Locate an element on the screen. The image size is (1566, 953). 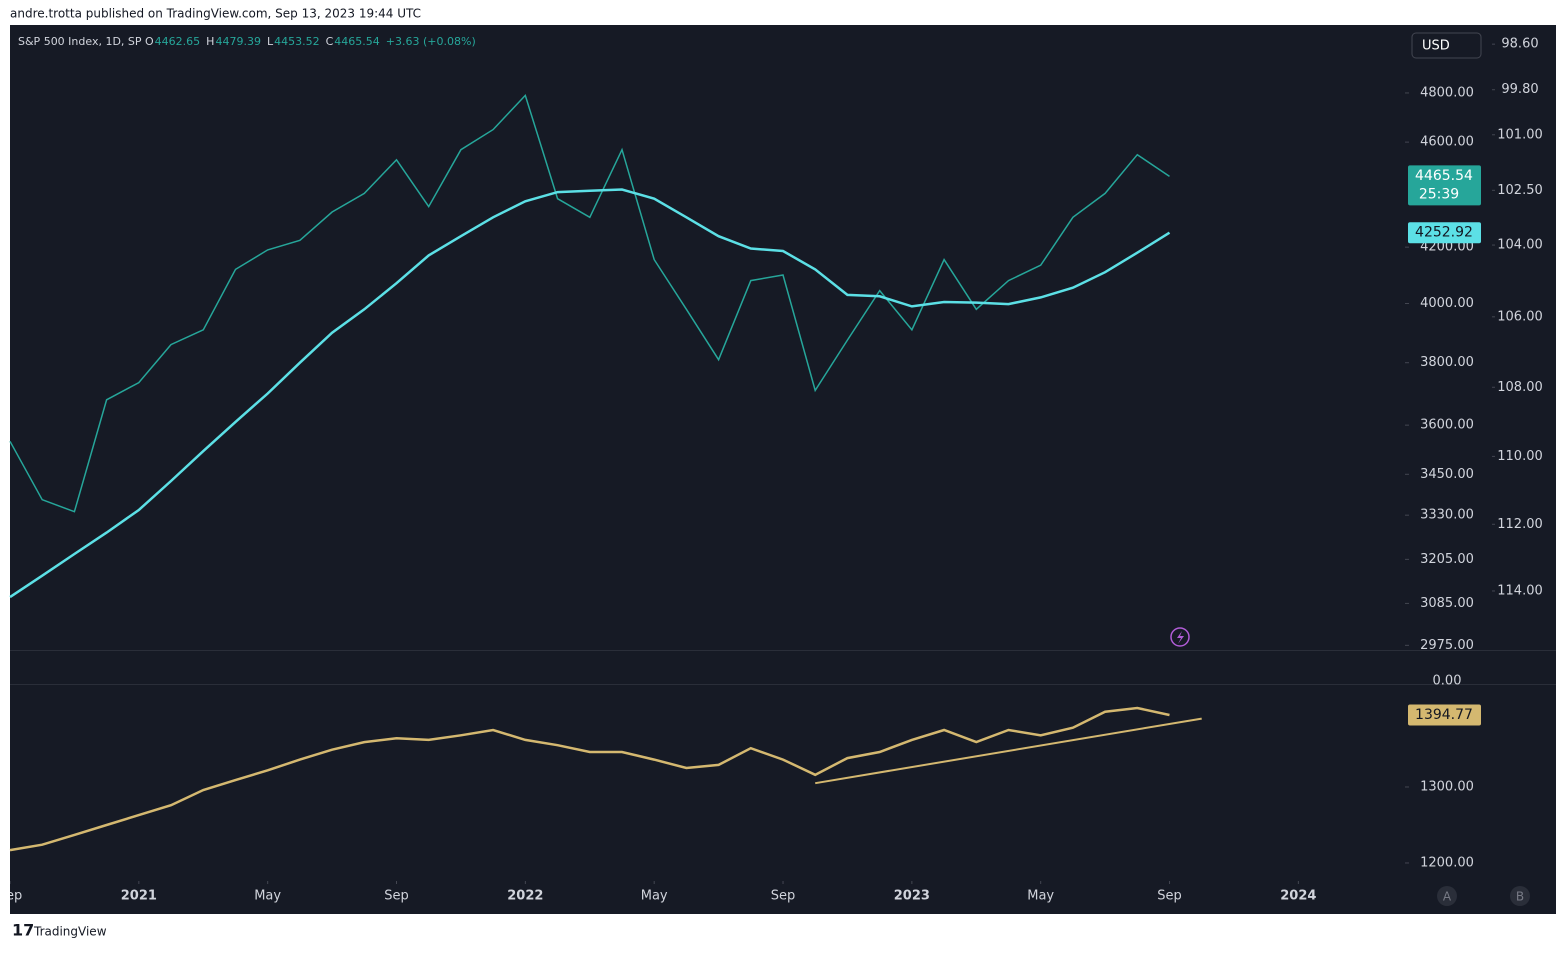
ohlc-label: L is located at coordinates (270, 41).